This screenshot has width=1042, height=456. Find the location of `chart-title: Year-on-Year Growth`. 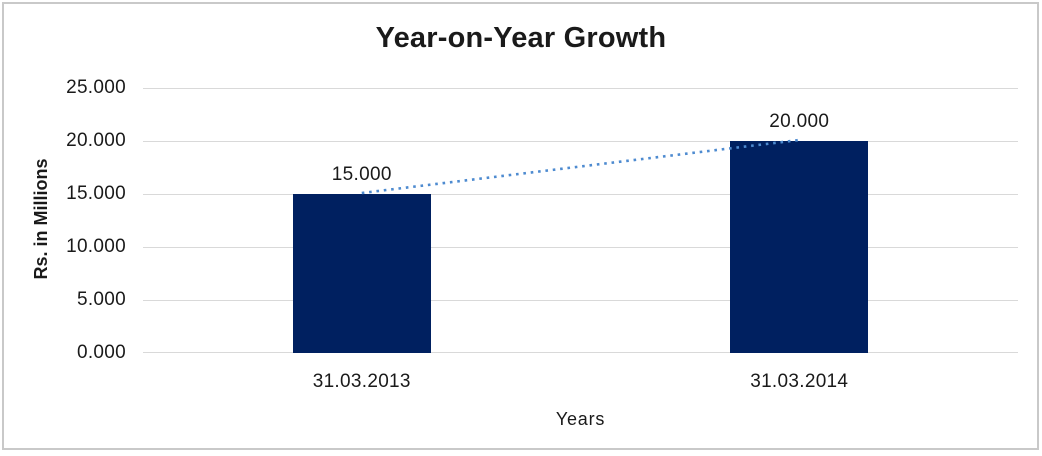

chart-title: Year-on-Year Growth is located at coordinates (521, 38).